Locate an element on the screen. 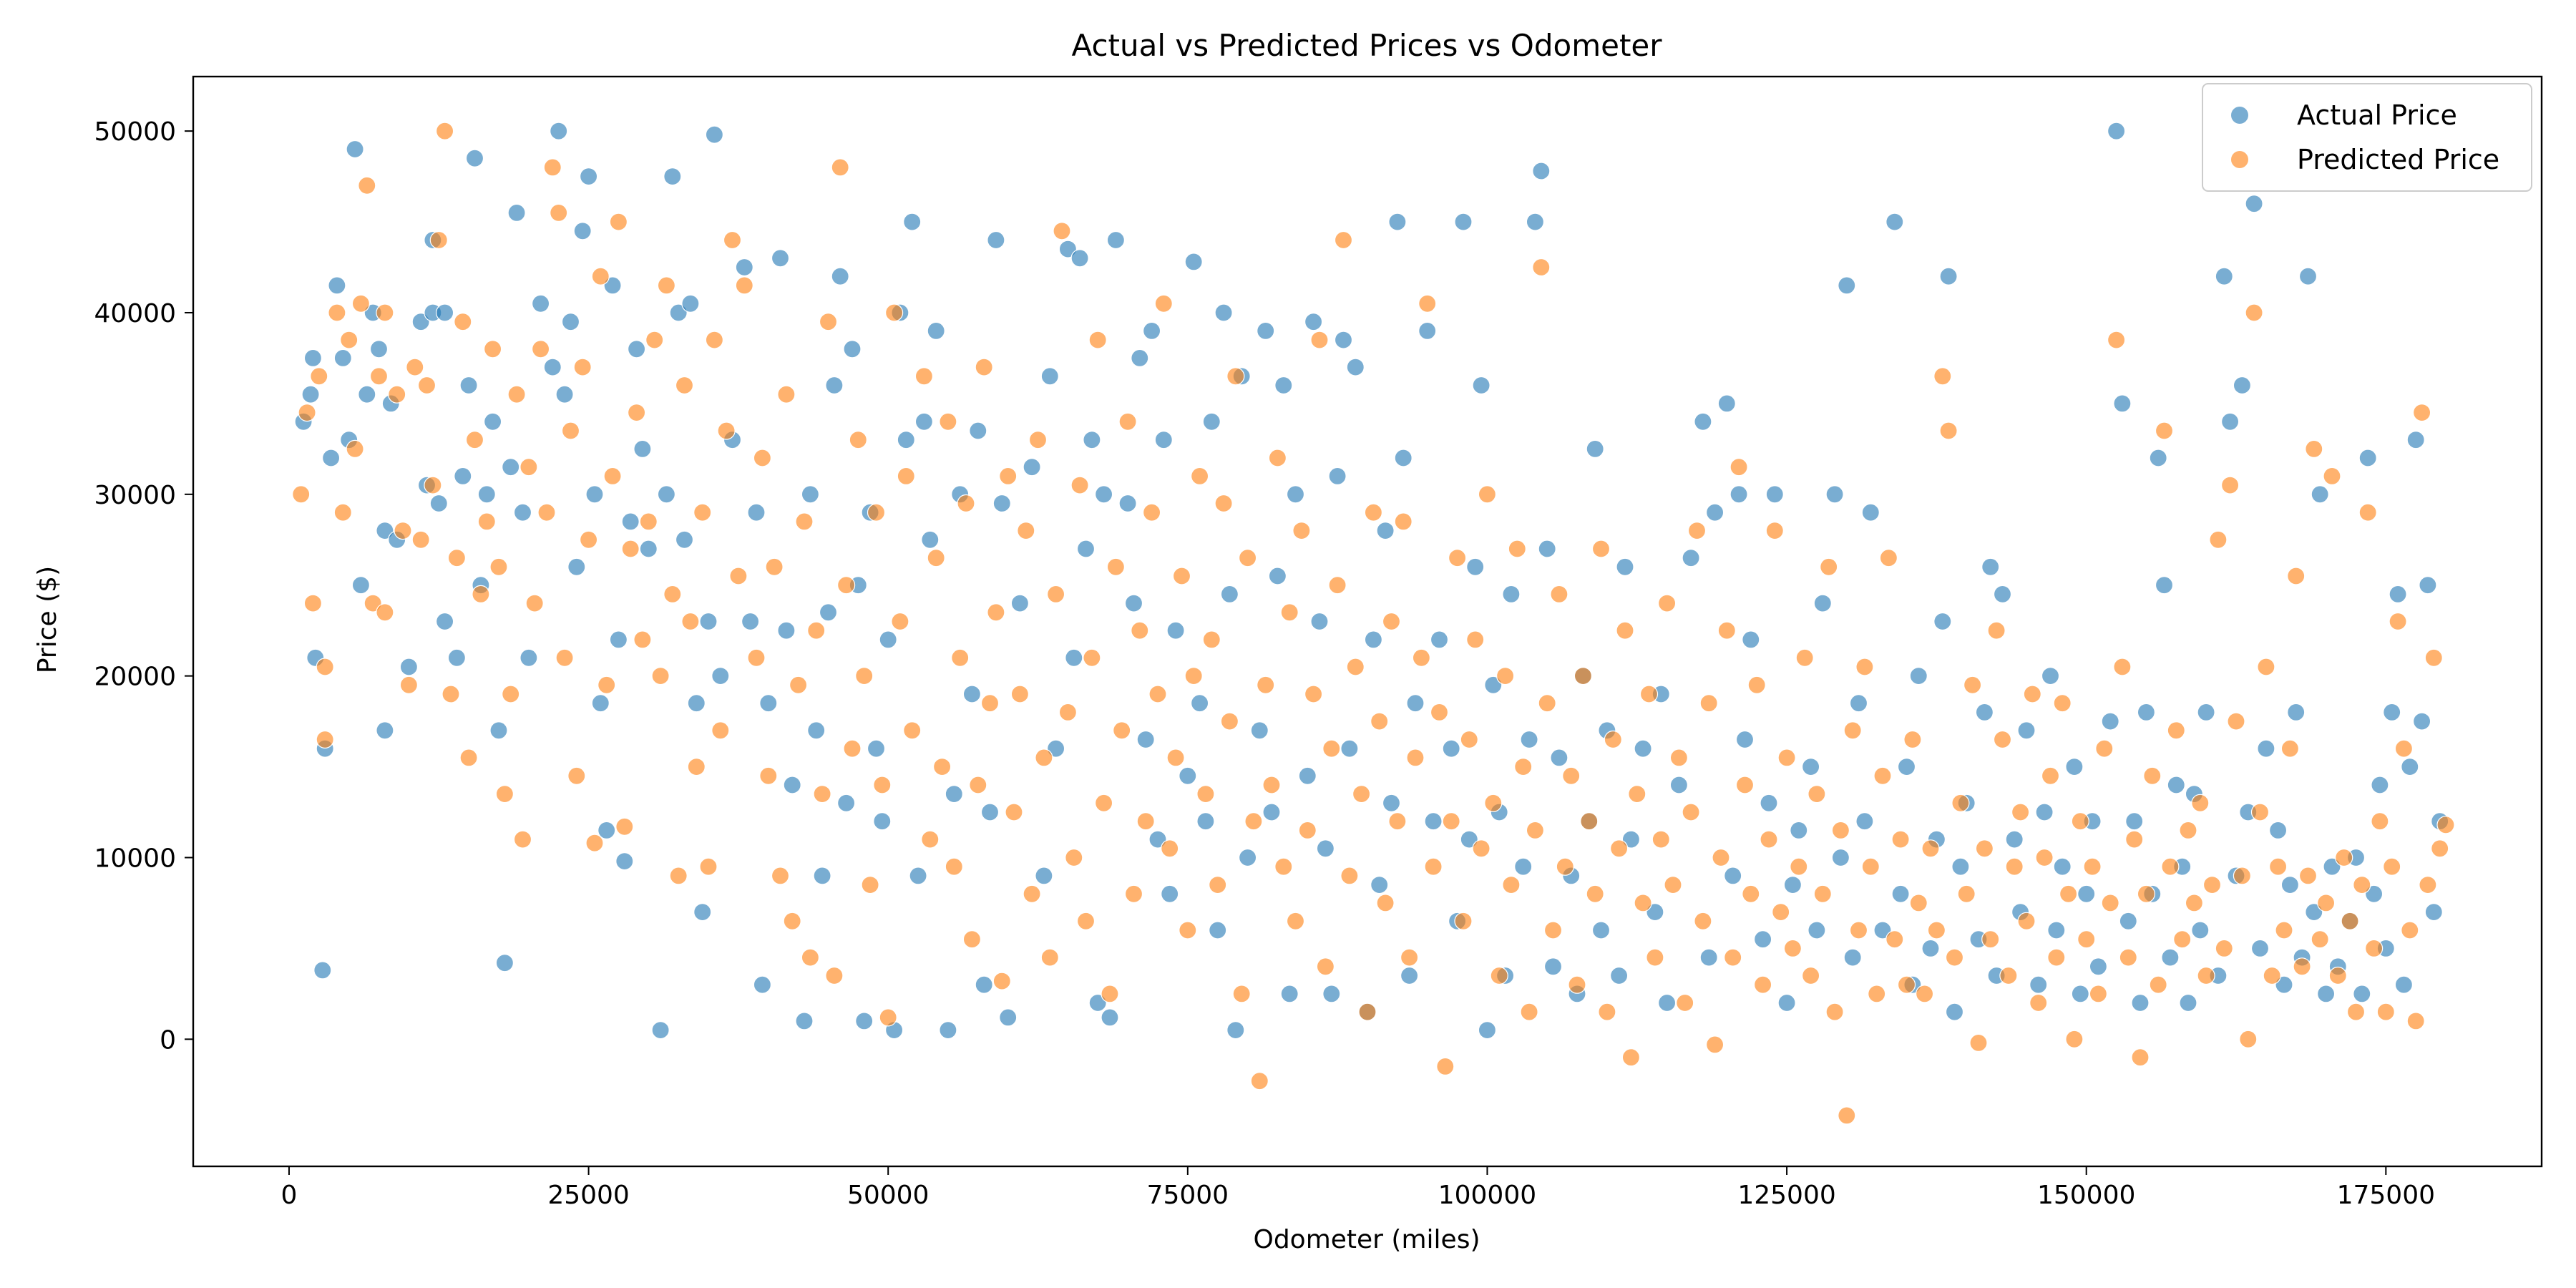  y-tick-label: 0 is located at coordinates (168, 1040).